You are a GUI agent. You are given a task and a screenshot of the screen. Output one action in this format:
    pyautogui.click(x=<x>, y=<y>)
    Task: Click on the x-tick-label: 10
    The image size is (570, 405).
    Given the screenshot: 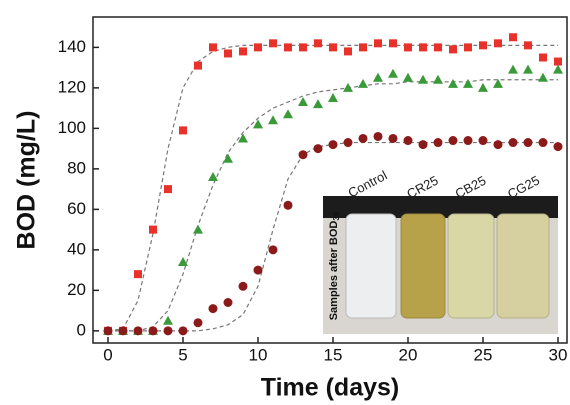 What is the action you would take?
    pyautogui.click(x=258, y=354)
    